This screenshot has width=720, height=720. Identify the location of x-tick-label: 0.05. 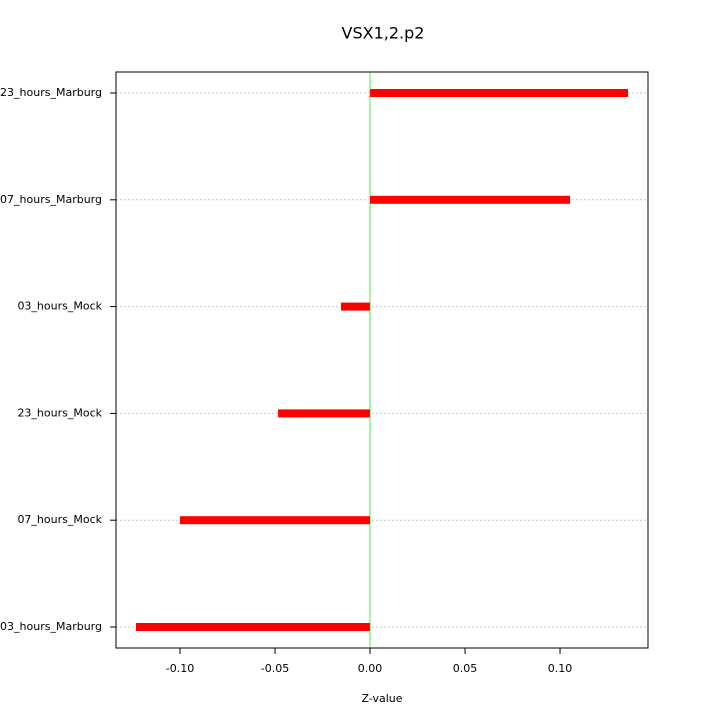
(465, 668).